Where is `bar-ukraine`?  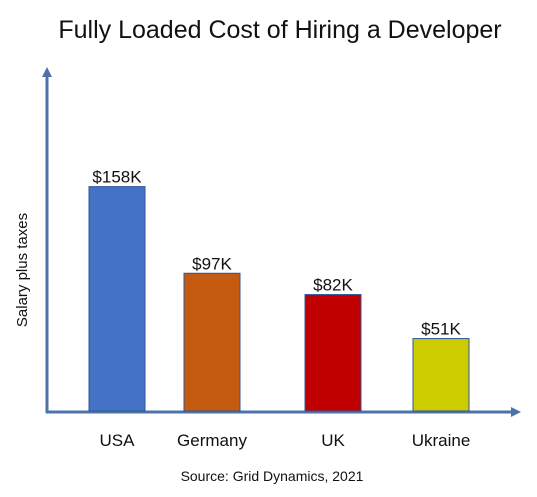 bar-ukraine is located at coordinates (441, 375).